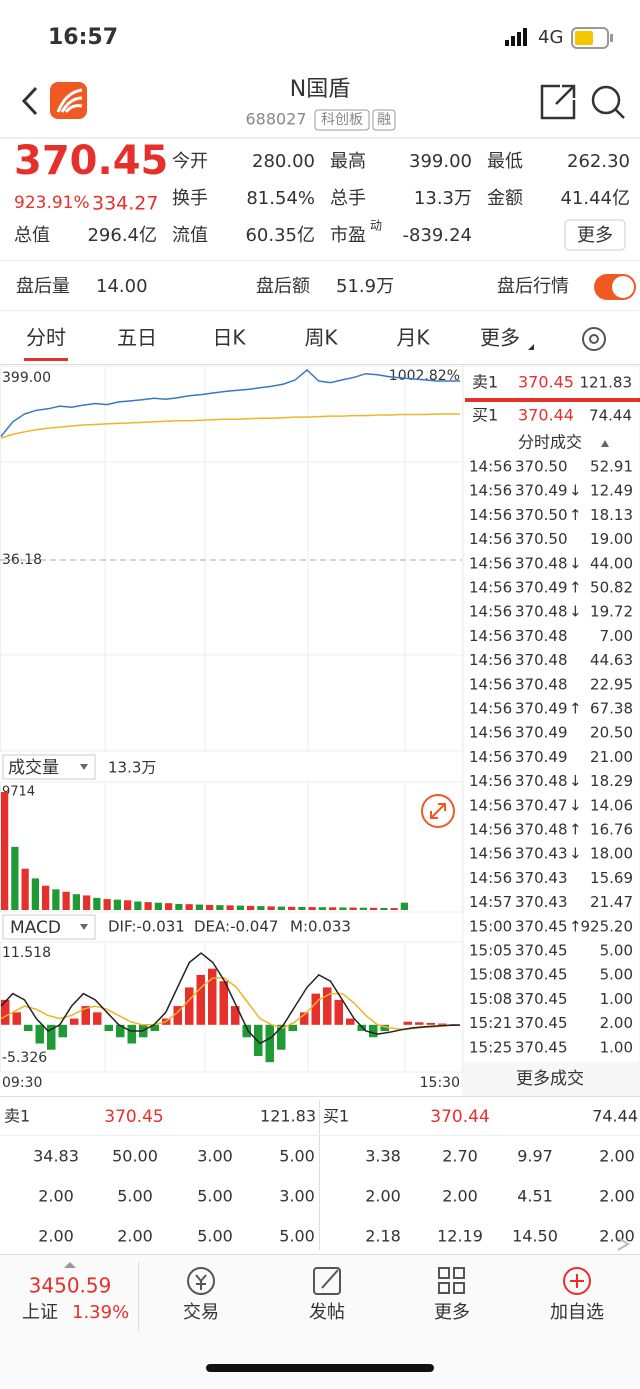  Describe the element at coordinates (348, 235) in the screenshot. I see `quote-label: 市盈` at that location.